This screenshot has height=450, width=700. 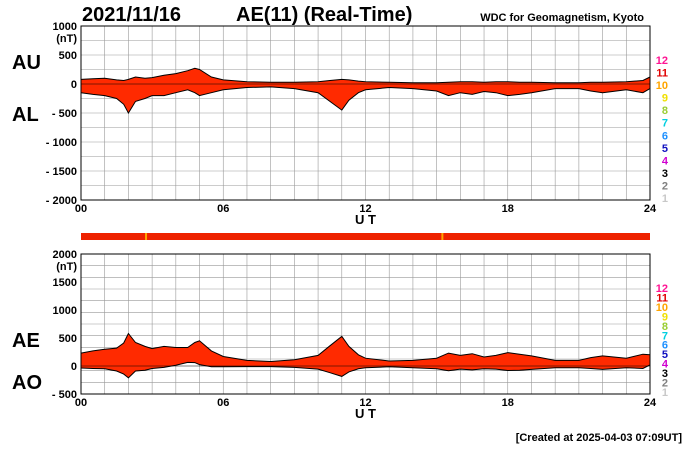 I want to click on ae-ao-ytick-label: 0, so click(x=74, y=367).